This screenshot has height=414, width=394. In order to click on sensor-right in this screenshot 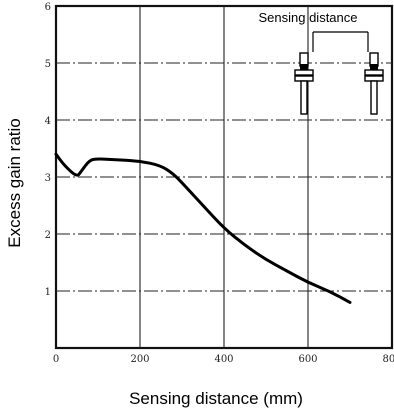, I will do `click(374, 83)`.